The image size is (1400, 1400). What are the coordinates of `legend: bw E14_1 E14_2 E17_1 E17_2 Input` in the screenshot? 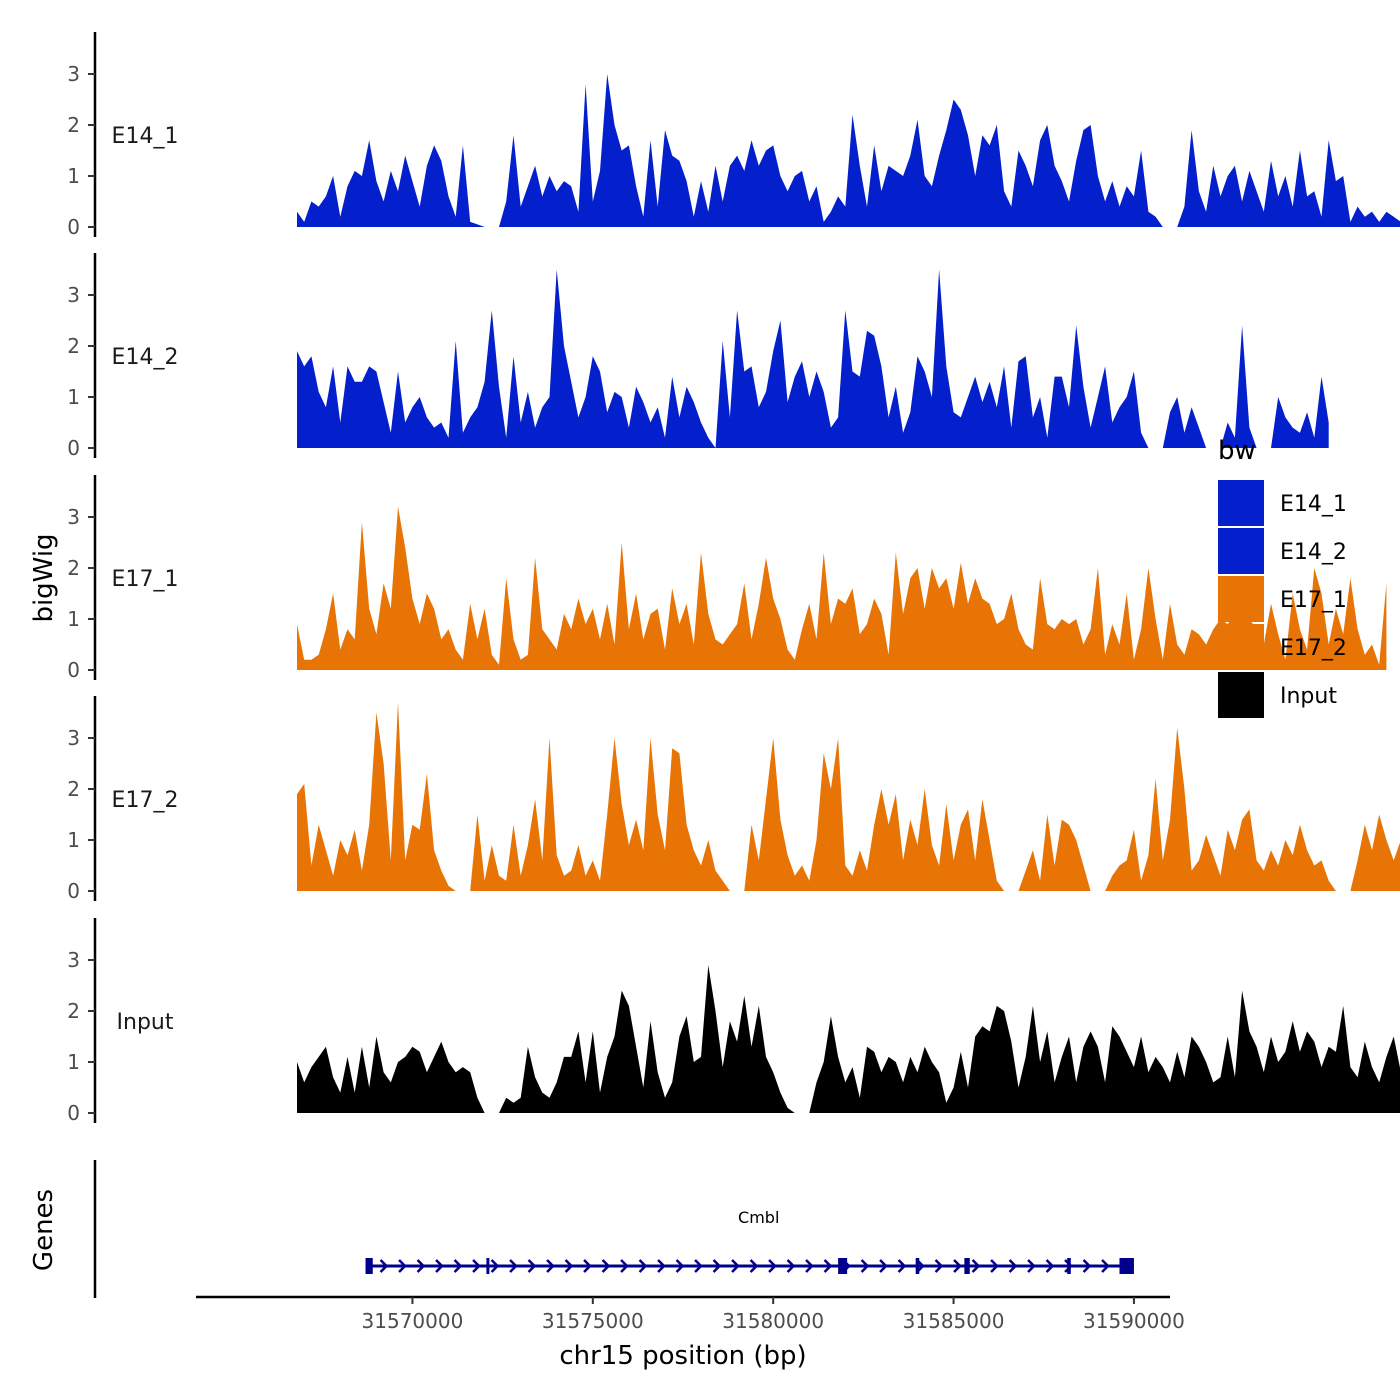 It's located at (1282, 577).